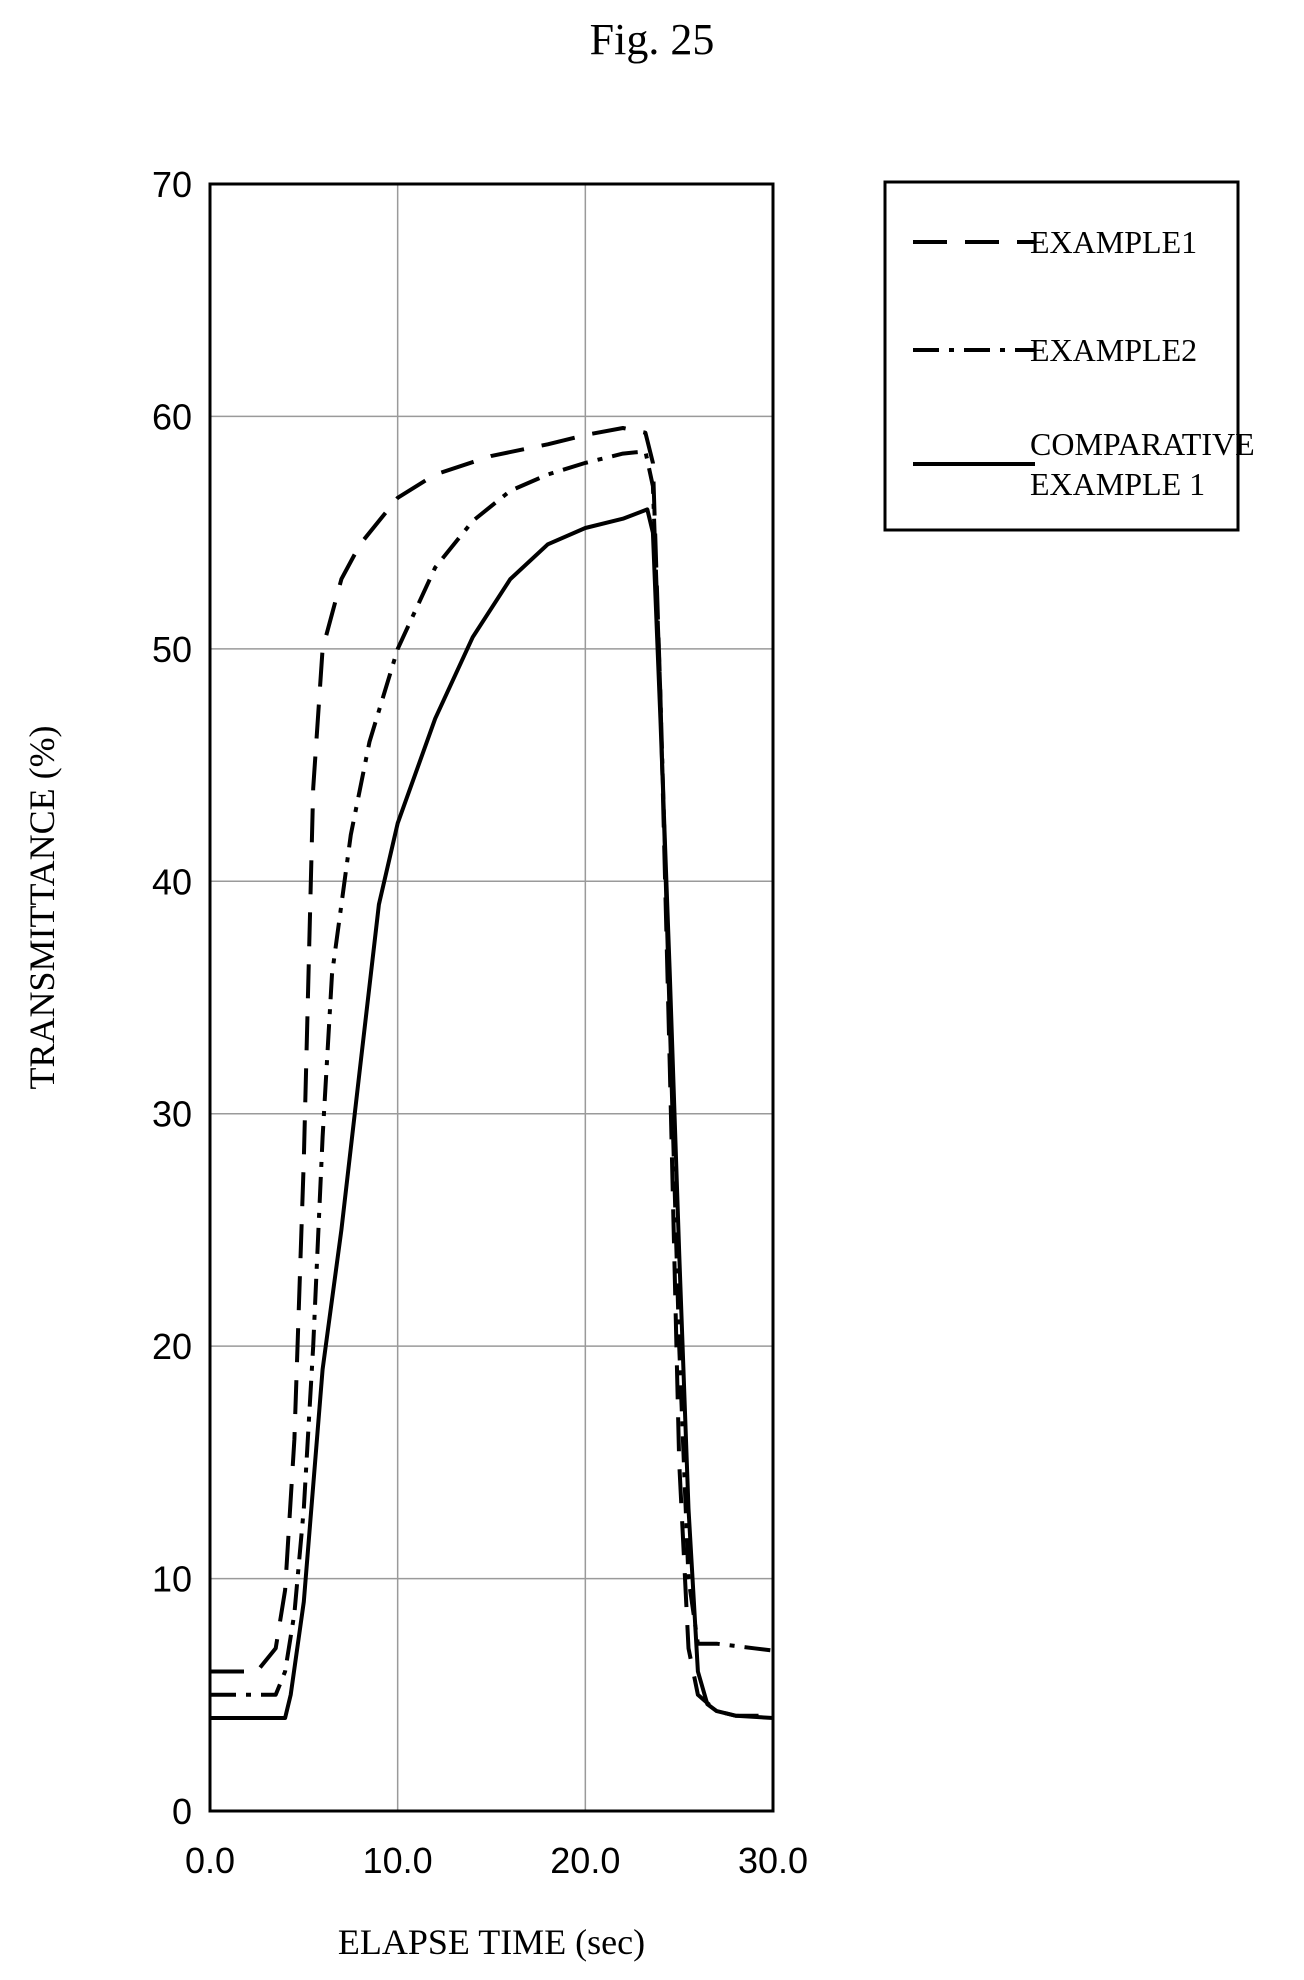 This screenshot has width=1304, height=1980. I want to click on y-tick-label: 70, so click(172, 184).